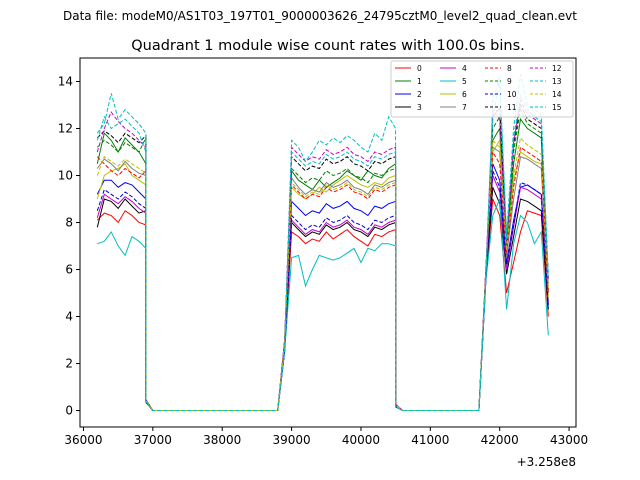 This screenshot has width=640, height=480. What do you see at coordinates (69, 317) in the screenshot?
I see `y-tick-label: 4` at bounding box center [69, 317].